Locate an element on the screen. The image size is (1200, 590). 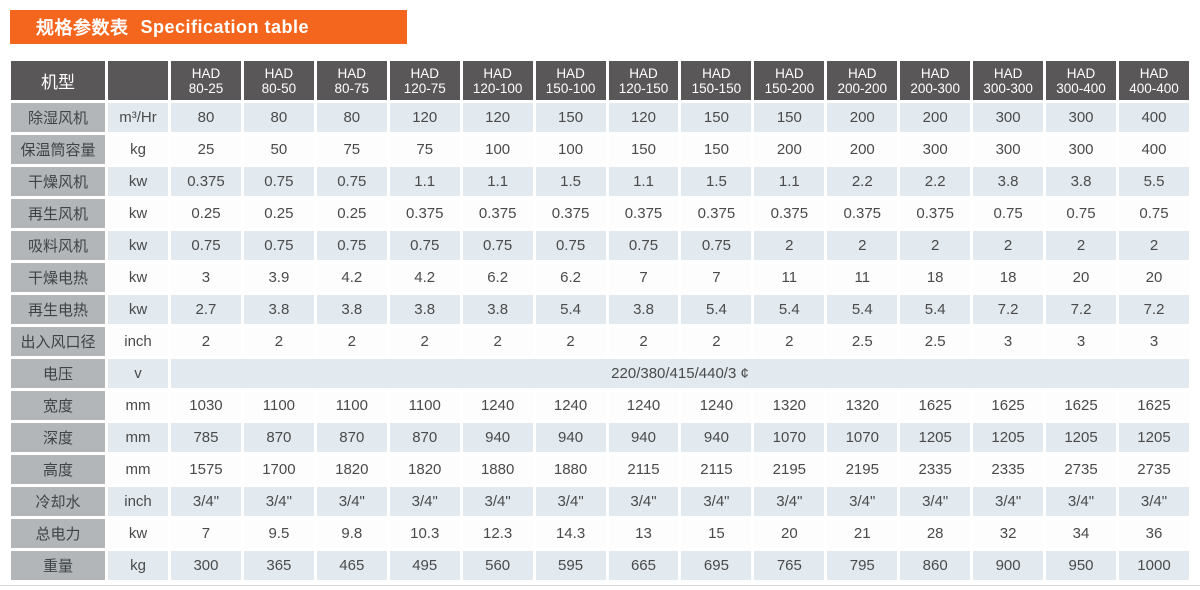
value-cell: 4.2 is located at coordinates (351, 277).